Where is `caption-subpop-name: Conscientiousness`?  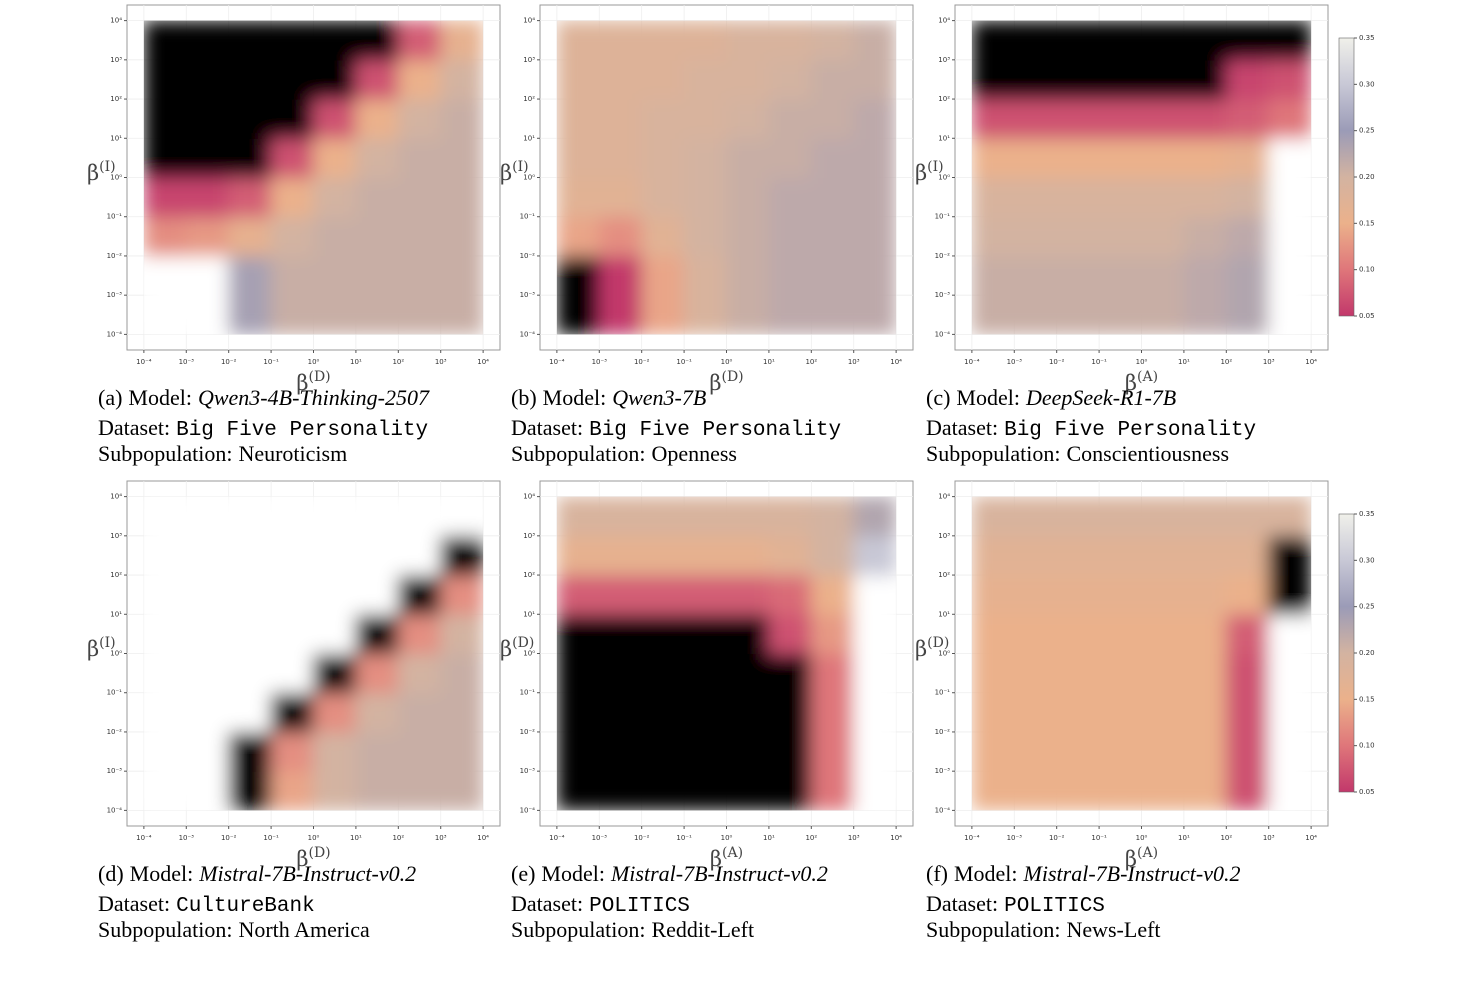
caption-subpop-name: Conscientiousness is located at coordinates (1147, 453).